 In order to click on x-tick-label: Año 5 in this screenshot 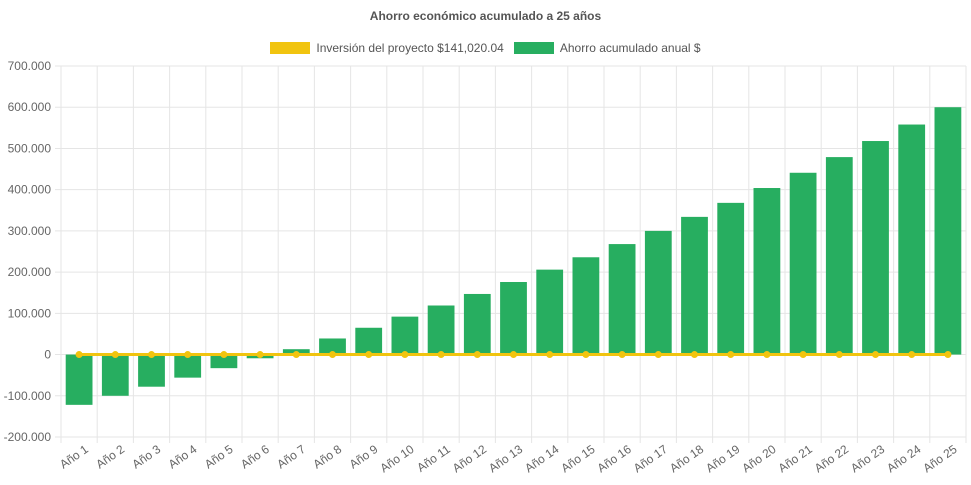, I will do `click(219, 457)`.